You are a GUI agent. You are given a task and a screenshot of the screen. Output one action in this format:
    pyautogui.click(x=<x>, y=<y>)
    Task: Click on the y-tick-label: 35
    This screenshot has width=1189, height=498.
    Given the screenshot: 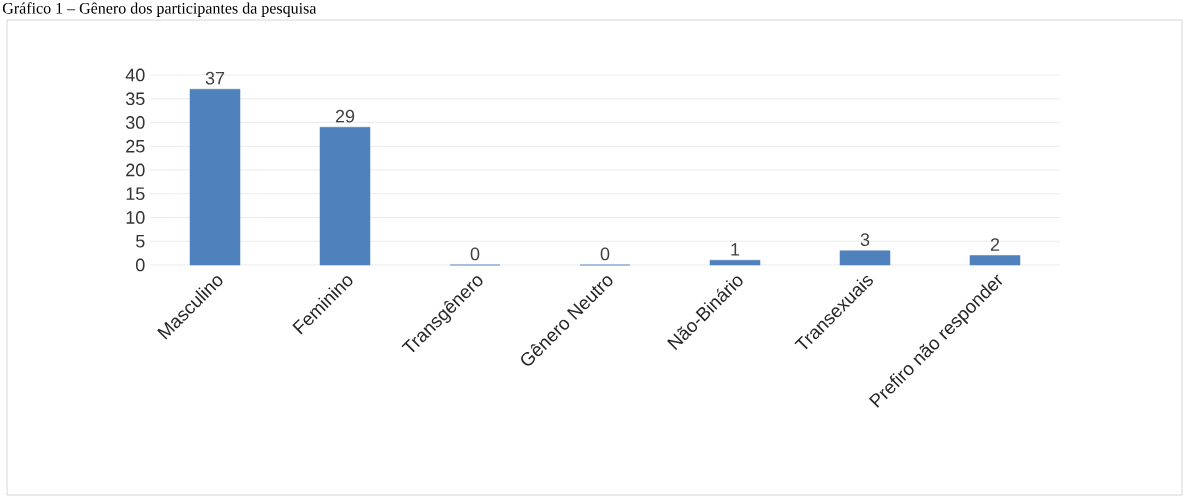 What is the action you would take?
    pyautogui.click(x=135, y=99)
    